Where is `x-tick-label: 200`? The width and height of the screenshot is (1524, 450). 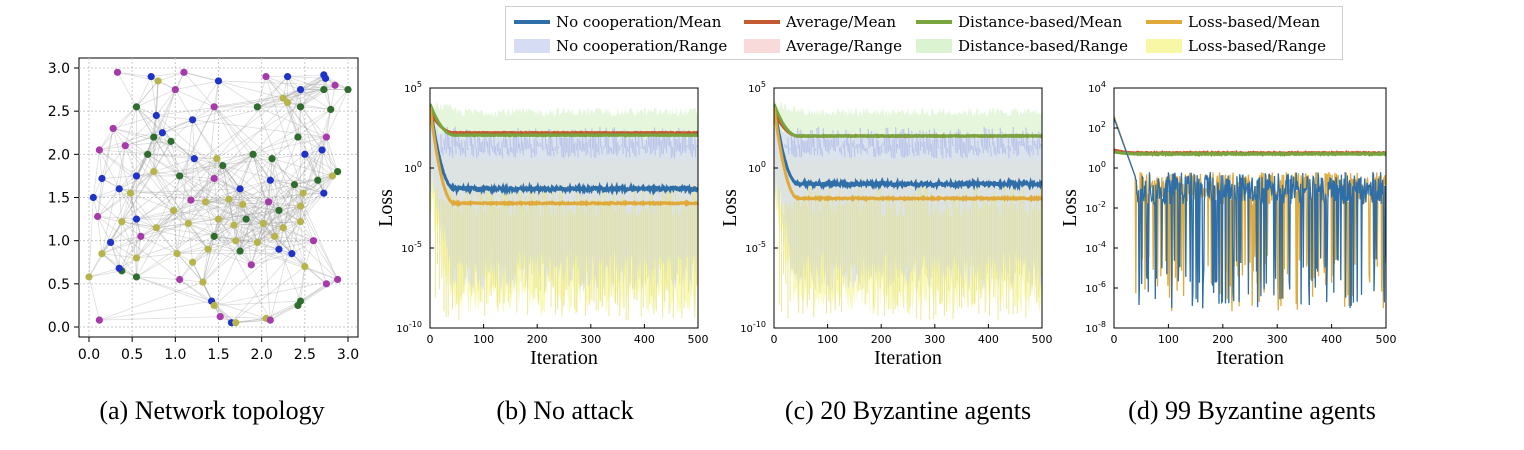 x-tick-label: 200 is located at coordinates (1222, 339).